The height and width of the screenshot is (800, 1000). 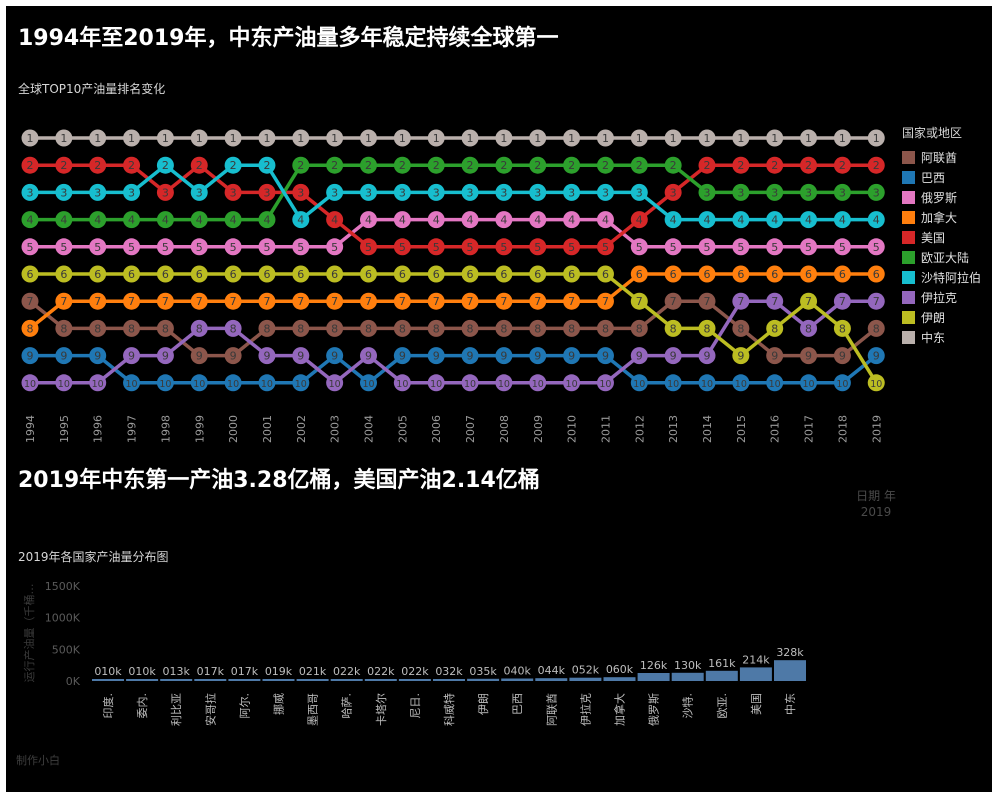 What do you see at coordinates (947, 297) in the screenshot?
I see `legend-item: 伊拉克` at bounding box center [947, 297].